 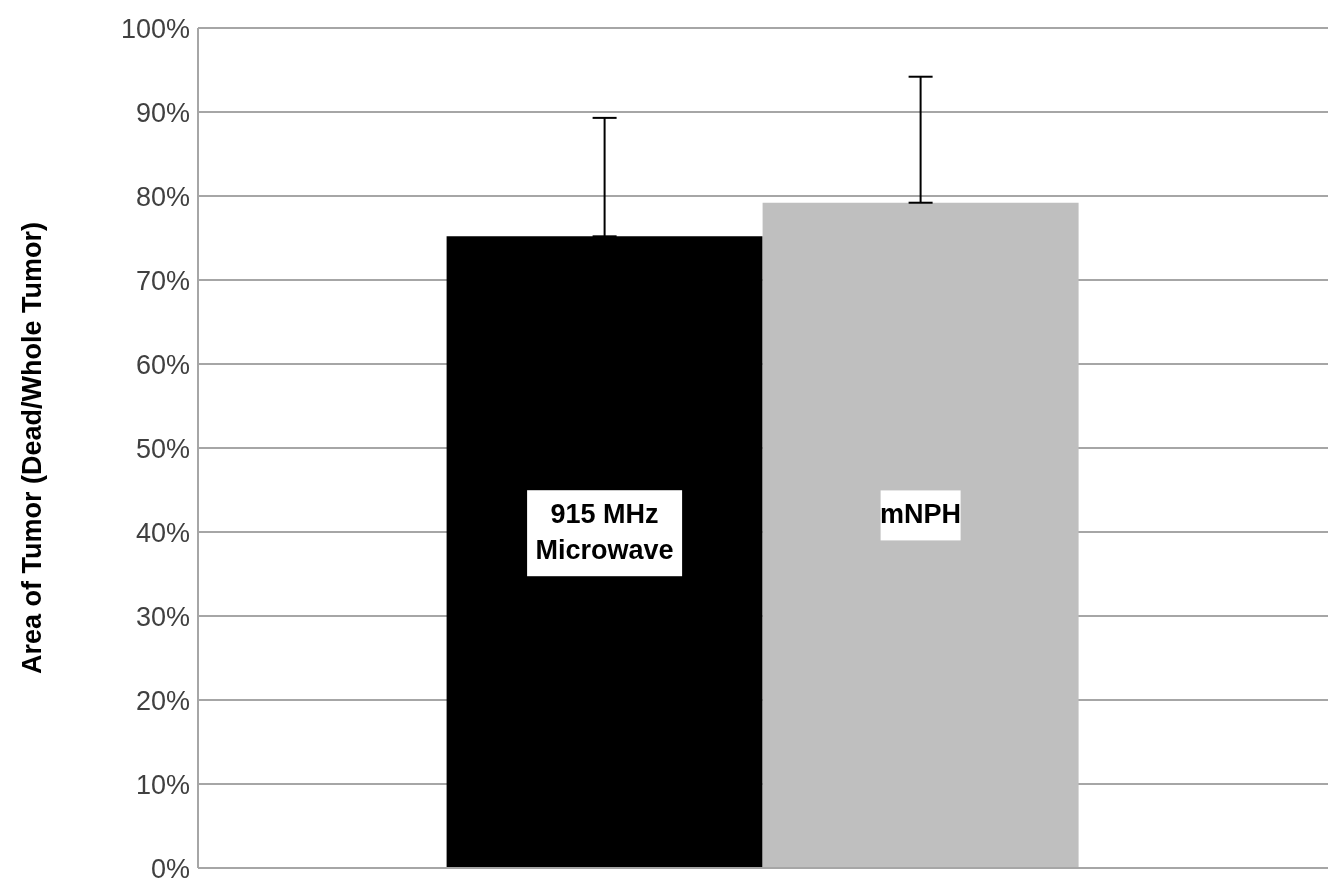 What do you see at coordinates (162, 616) in the screenshot?
I see `y-tick-label: 30%` at bounding box center [162, 616].